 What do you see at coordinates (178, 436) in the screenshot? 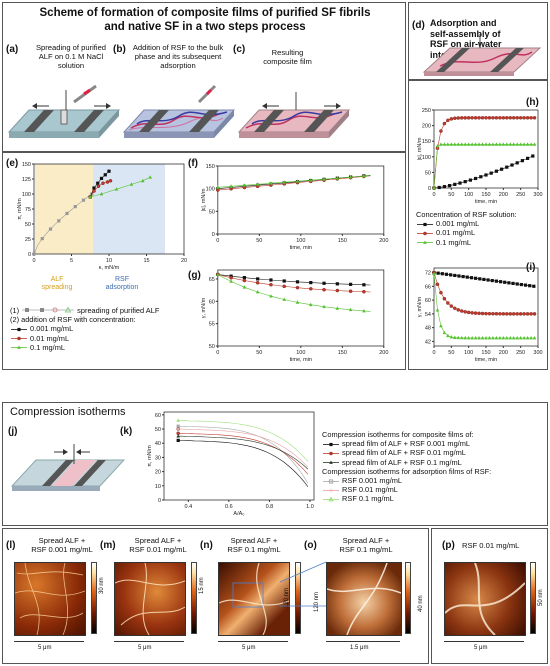
I see `k-comp-01-point` at bounding box center [178, 436].